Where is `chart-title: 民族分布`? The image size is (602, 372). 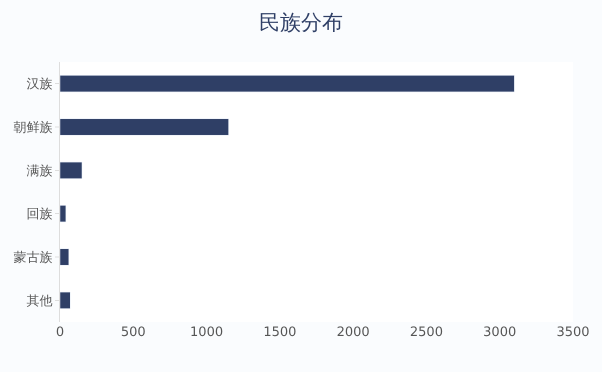 chart-title: 民族分布 is located at coordinates (301, 22).